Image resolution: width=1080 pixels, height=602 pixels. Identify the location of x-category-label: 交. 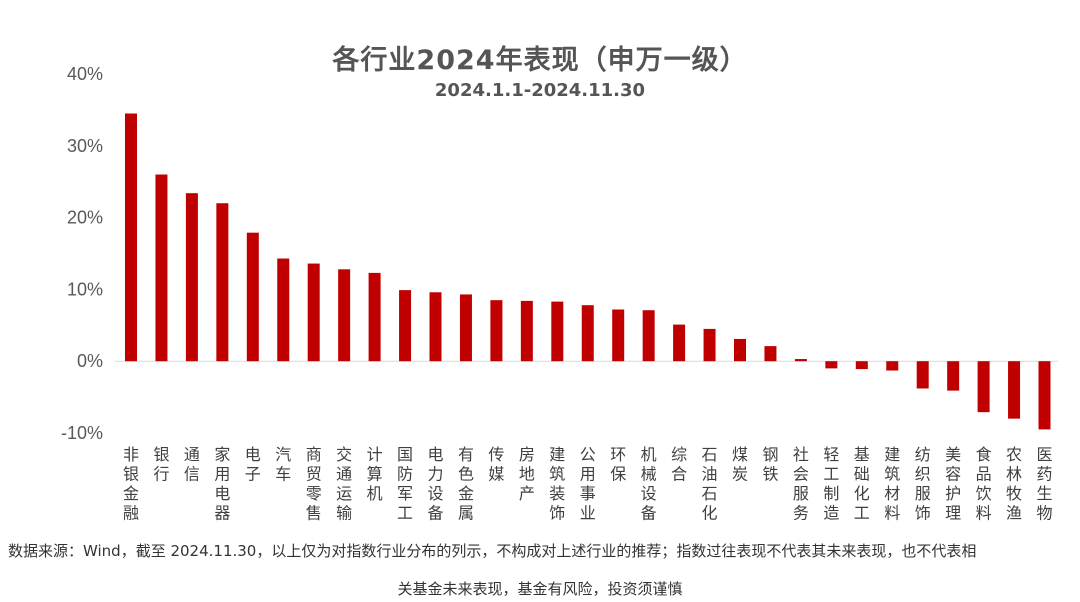
(344, 454).